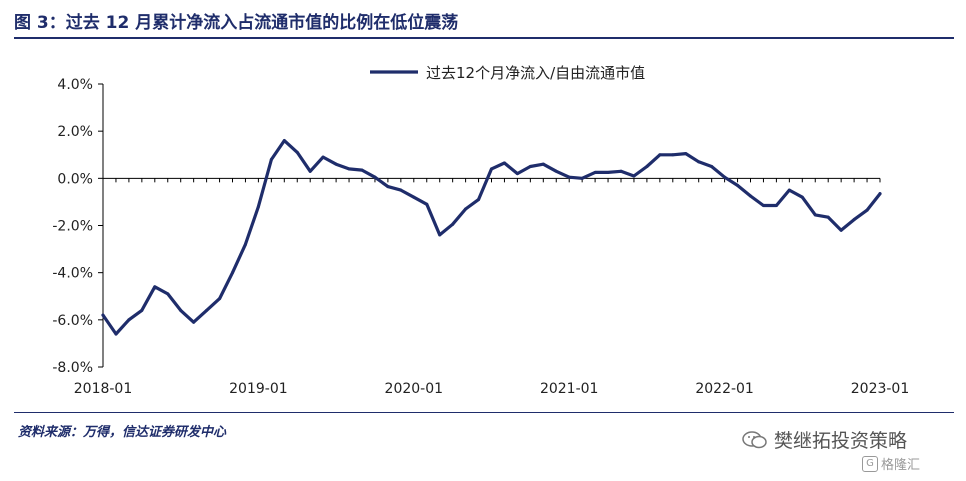 This screenshot has width=966, height=481. I want to click on y-tick-label: 0.0%, so click(75, 179).